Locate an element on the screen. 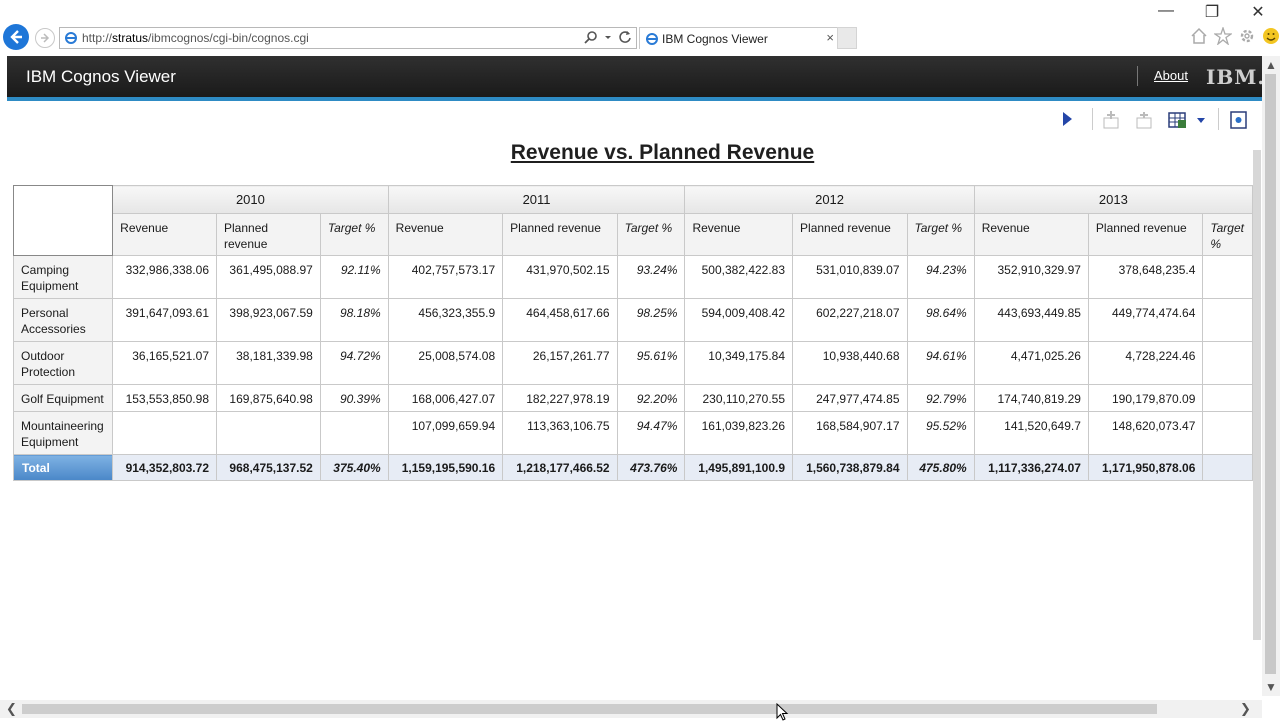 This screenshot has height=721, width=1280. horizontal-scroll-thumb is located at coordinates (589, 709).